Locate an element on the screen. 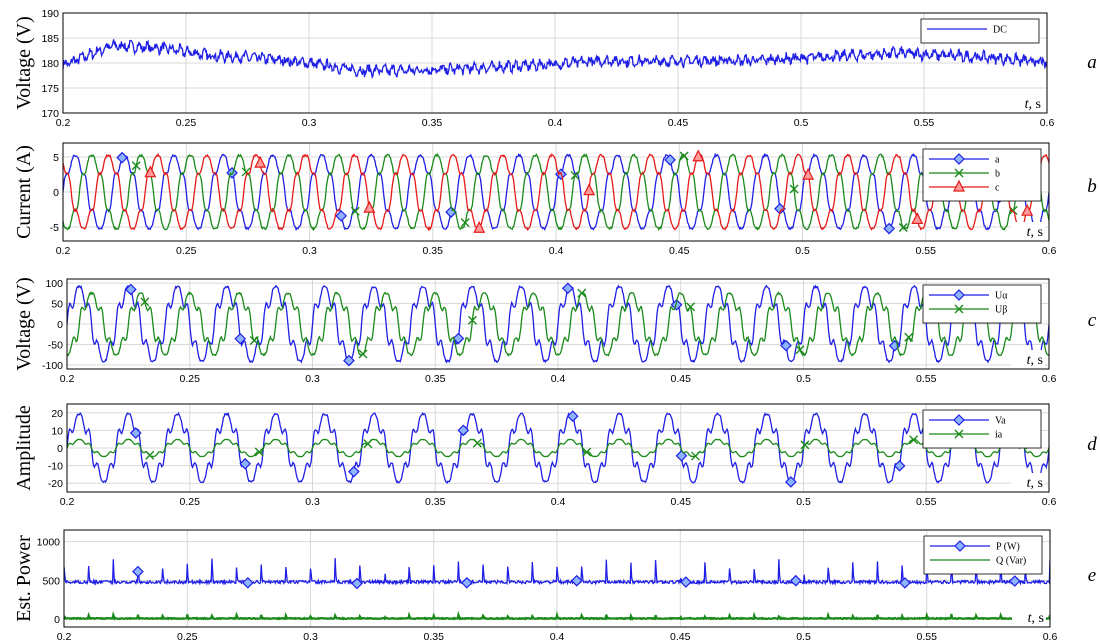 Image resolution: width=1100 pixels, height=642 pixels. y-axis-label: Amplitude is located at coordinates (24, 448).